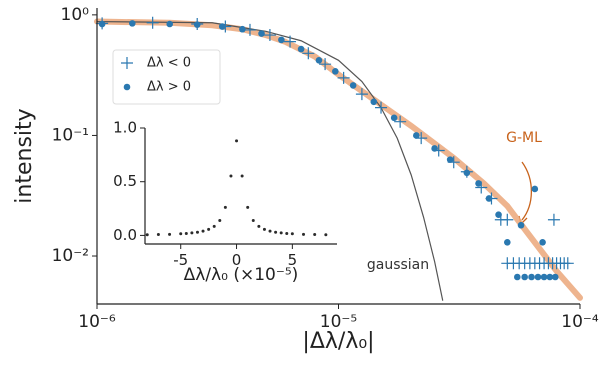 This screenshot has height=371, width=604. I want to click on legend-box, so click(166, 77).